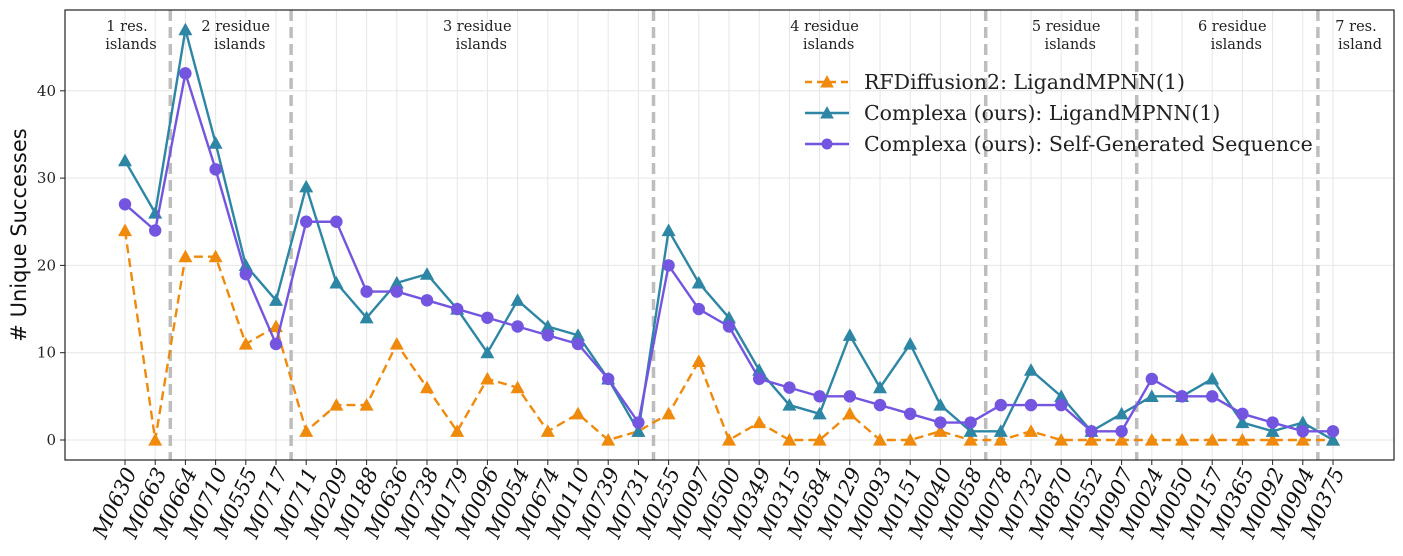 Image resolution: width=1403 pixels, height=556 pixels. Describe the element at coordinates (51, 440) in the screenshot. I see `y-tick-label: 0` at that location.